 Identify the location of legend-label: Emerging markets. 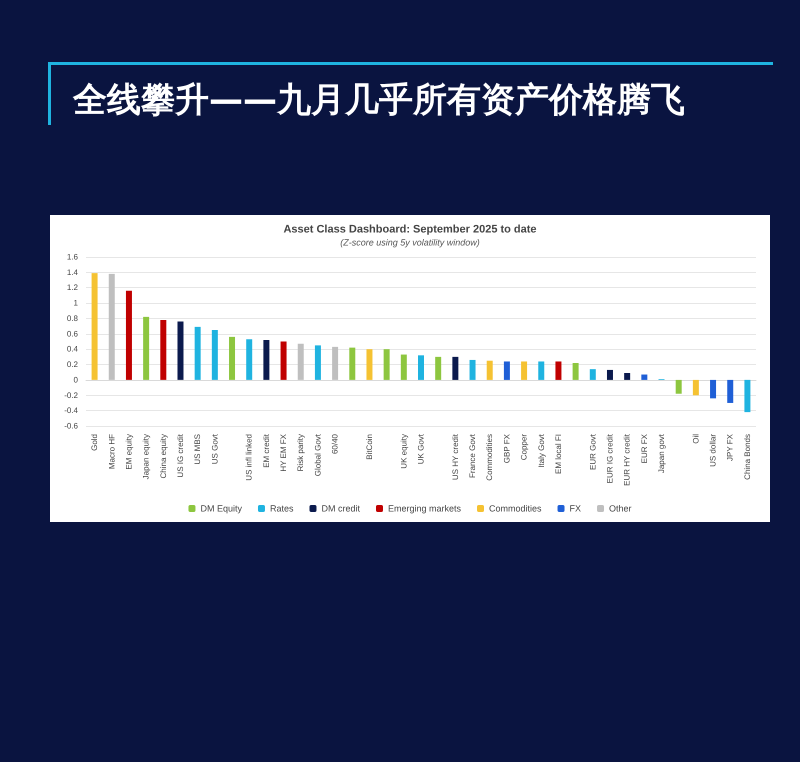
(425, 509).